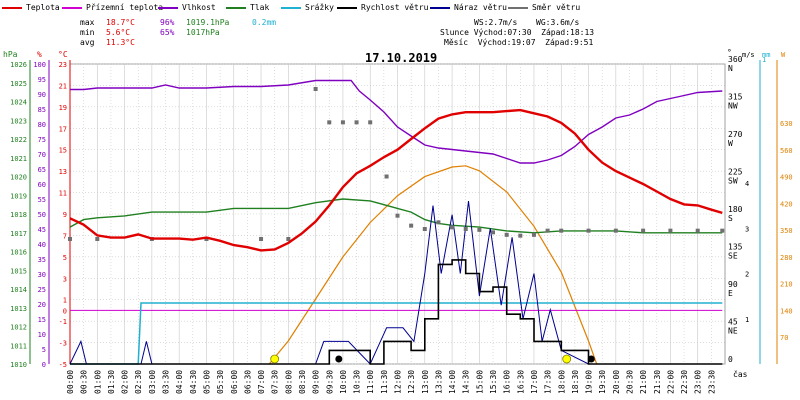  I want to click on legend-swatch-gust, so click(440, 7).